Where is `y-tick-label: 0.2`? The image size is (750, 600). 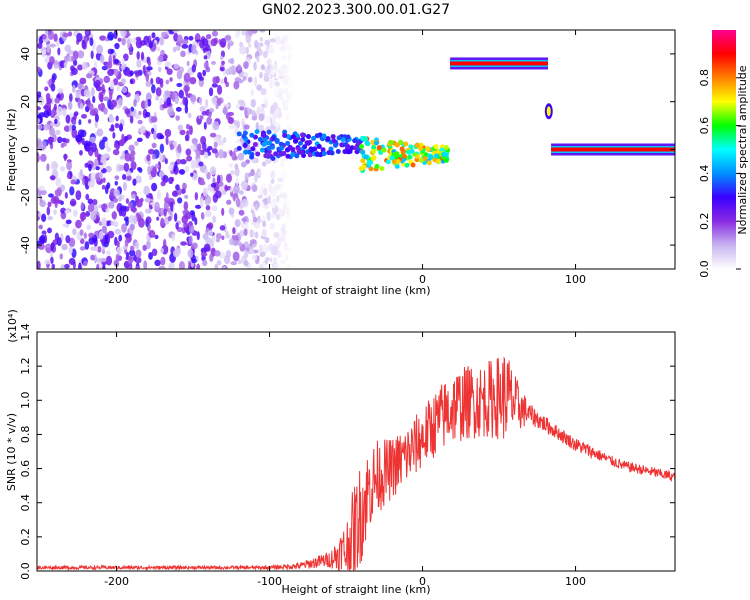 y-tick-label: 0.2 is located at coordinates (25, 537).